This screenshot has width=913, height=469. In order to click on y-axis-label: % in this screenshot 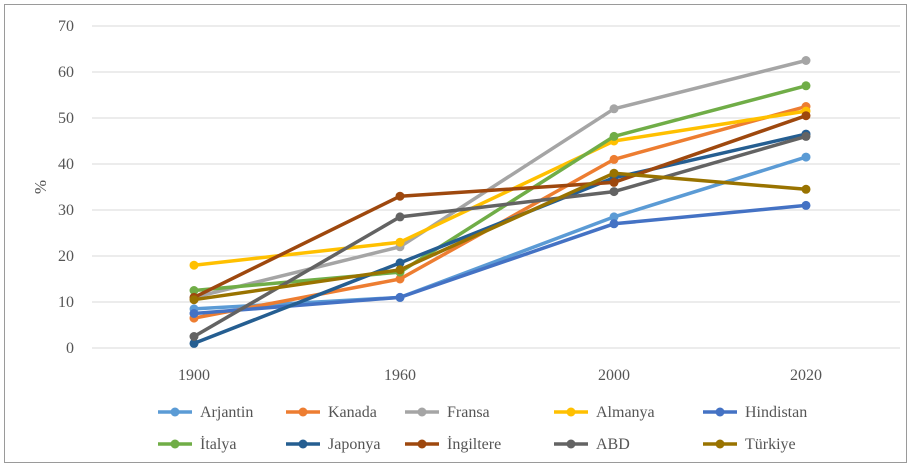, I will do `click(40, 187)`.